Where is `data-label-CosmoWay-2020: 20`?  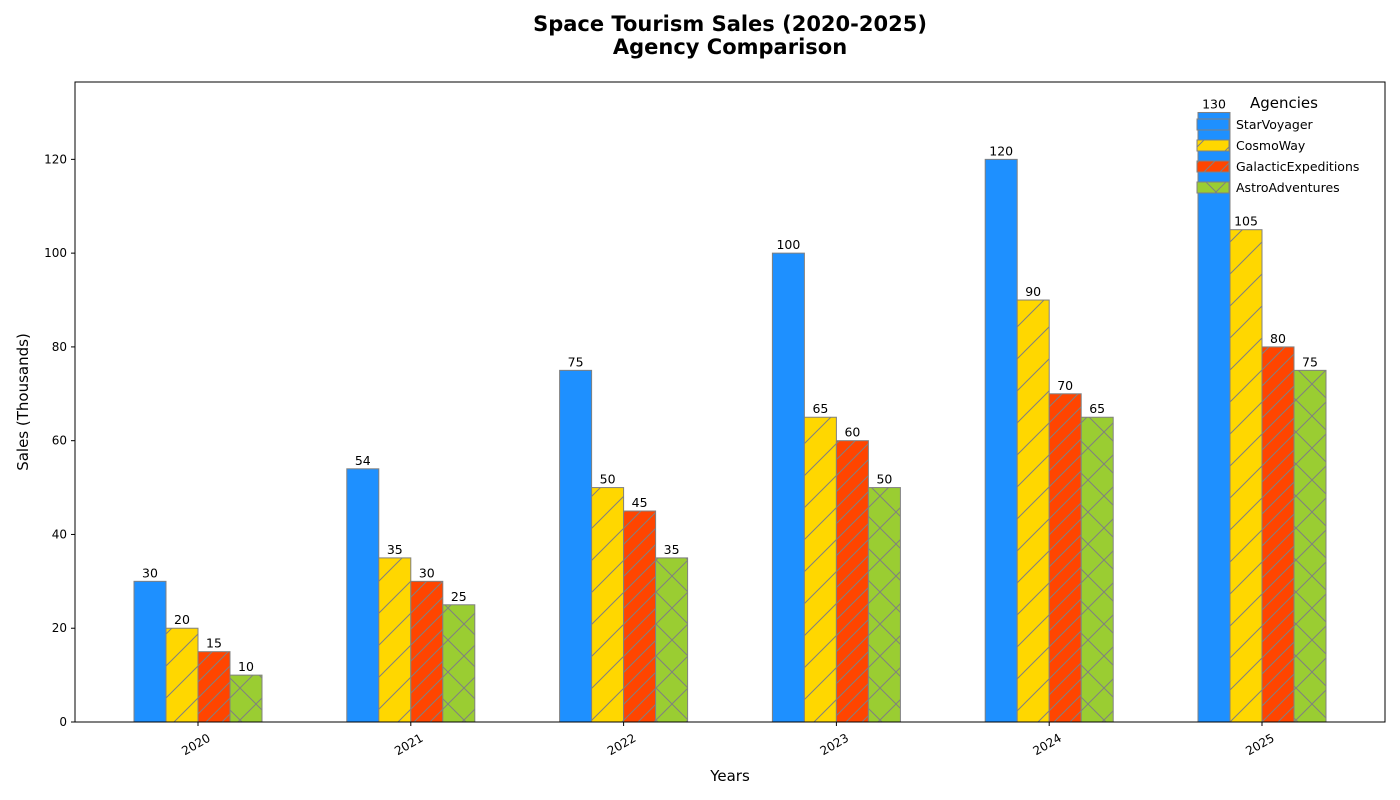 data-label-CosmoWay-2020: 20 is located at coordinates (182, 619).